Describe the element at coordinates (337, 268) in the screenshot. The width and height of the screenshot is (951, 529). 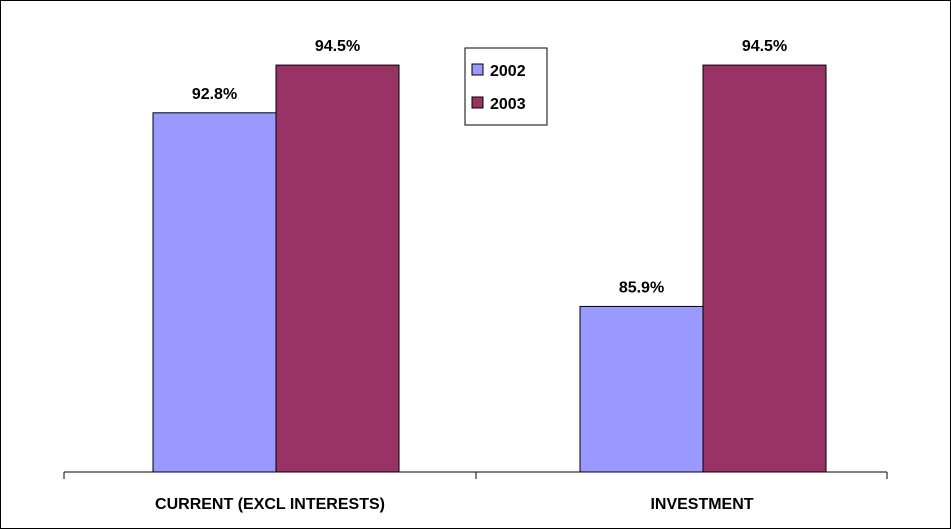
I see `bar-2003-current` at that location.